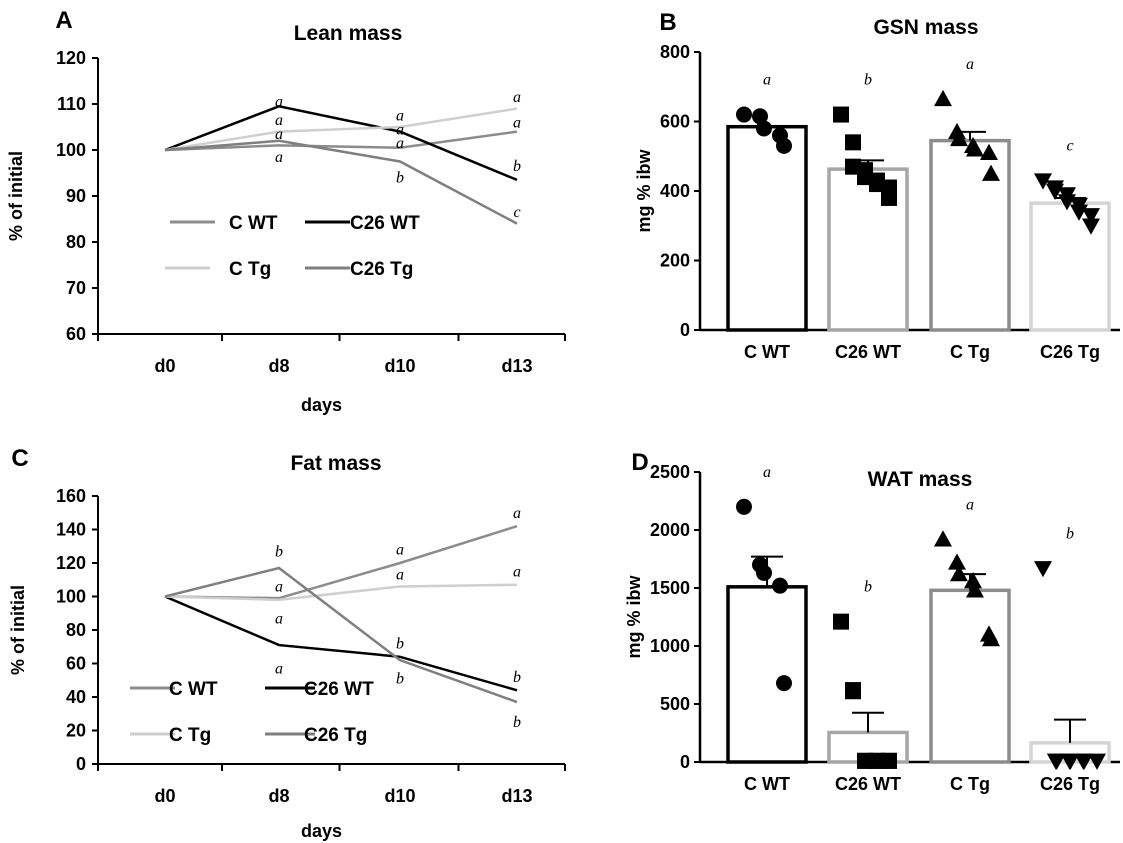 The height and width of the screenshot is (843, 1123). Describe the element at coordinates (76, 196) in the screenshot. I see `y-tick-label: 90` at that location.